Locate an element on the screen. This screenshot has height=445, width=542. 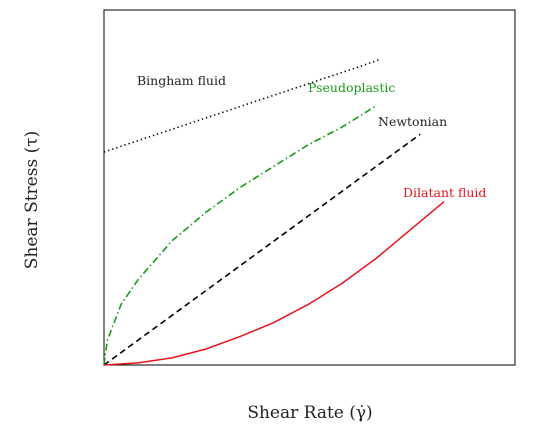
series-label-bingham-fluid: Bingham fluid is located at coordinates (181, 80).